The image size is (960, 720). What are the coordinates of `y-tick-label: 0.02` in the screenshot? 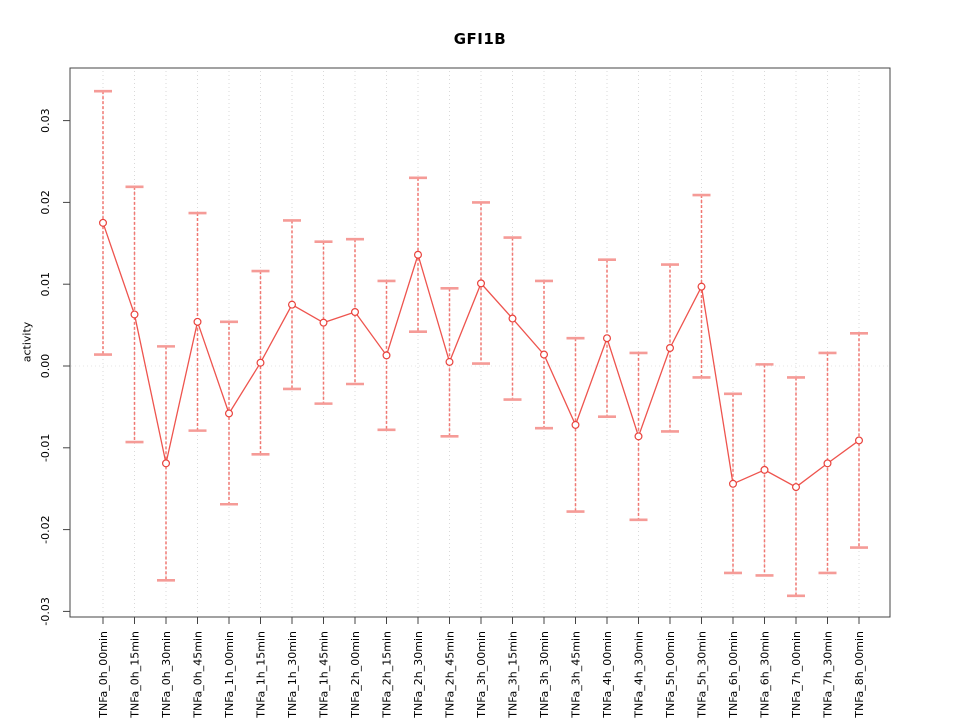 It's located at (45, 202).